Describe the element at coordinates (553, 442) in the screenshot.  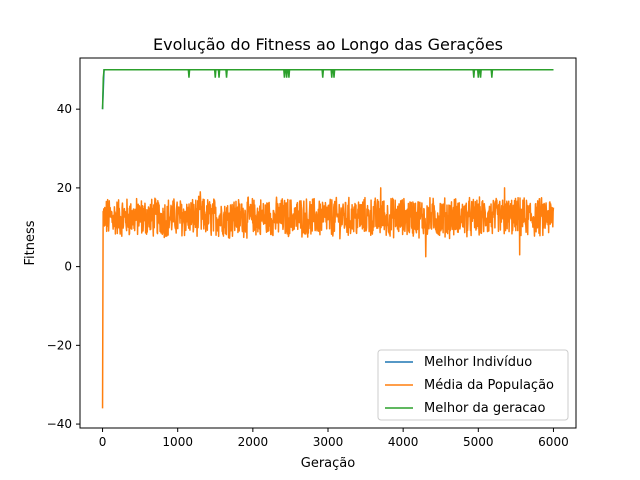
I see `x-tick-label: 6000` at that location.